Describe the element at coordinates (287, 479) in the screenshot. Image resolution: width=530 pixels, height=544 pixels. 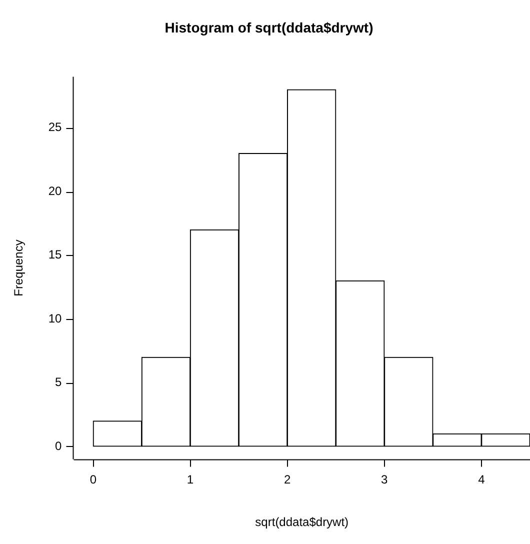
I see `x-tick-label: 2` at that location.